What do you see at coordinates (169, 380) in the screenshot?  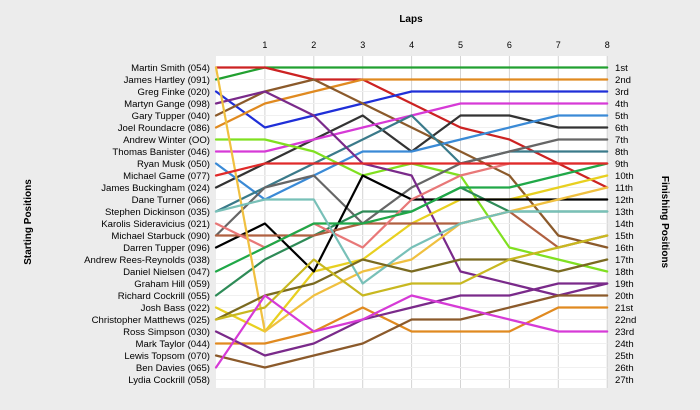 I see `starting-position-label: Lydia Cockrill (058)` at bounding box center [169, 380].